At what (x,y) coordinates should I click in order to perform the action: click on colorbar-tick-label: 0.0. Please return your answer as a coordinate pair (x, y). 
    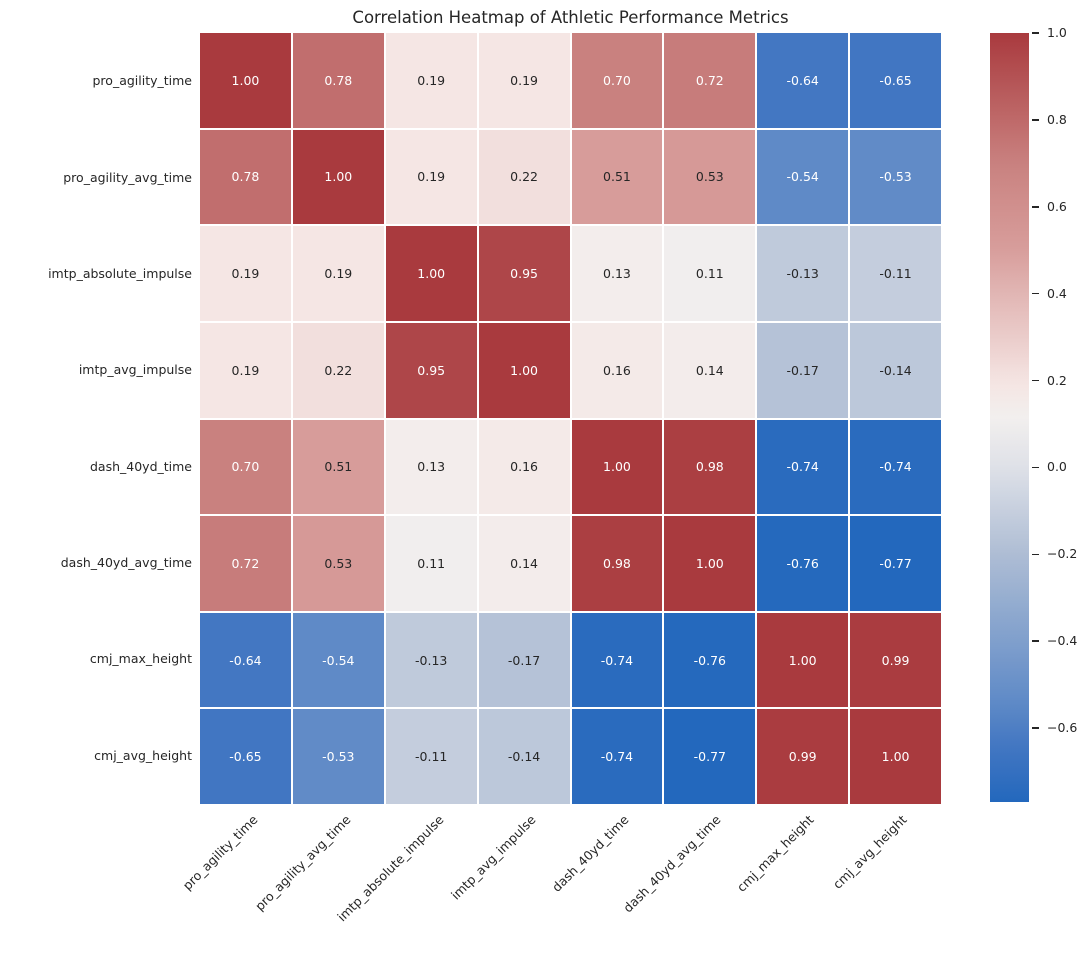
    Looking at the image, I should click on (1057, 467).